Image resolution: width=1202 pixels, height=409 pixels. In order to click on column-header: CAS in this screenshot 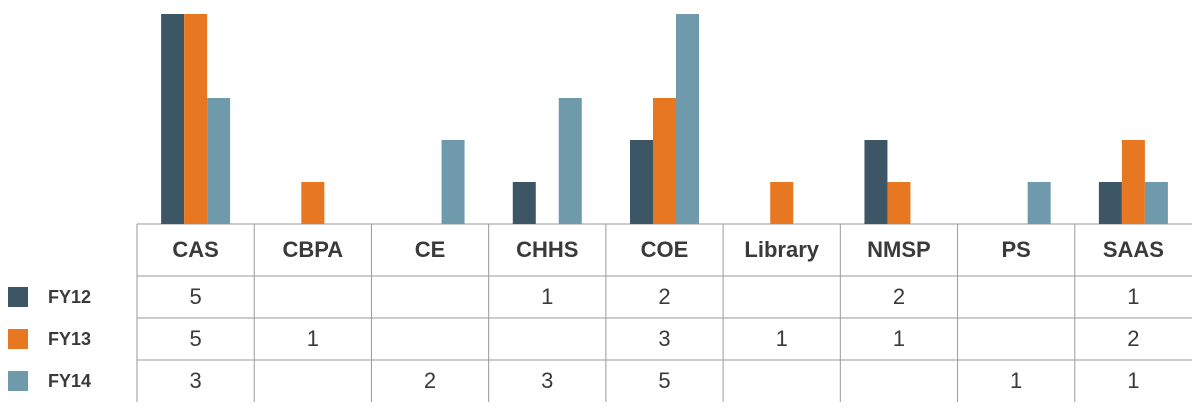, I will do `click(195, 249)`.